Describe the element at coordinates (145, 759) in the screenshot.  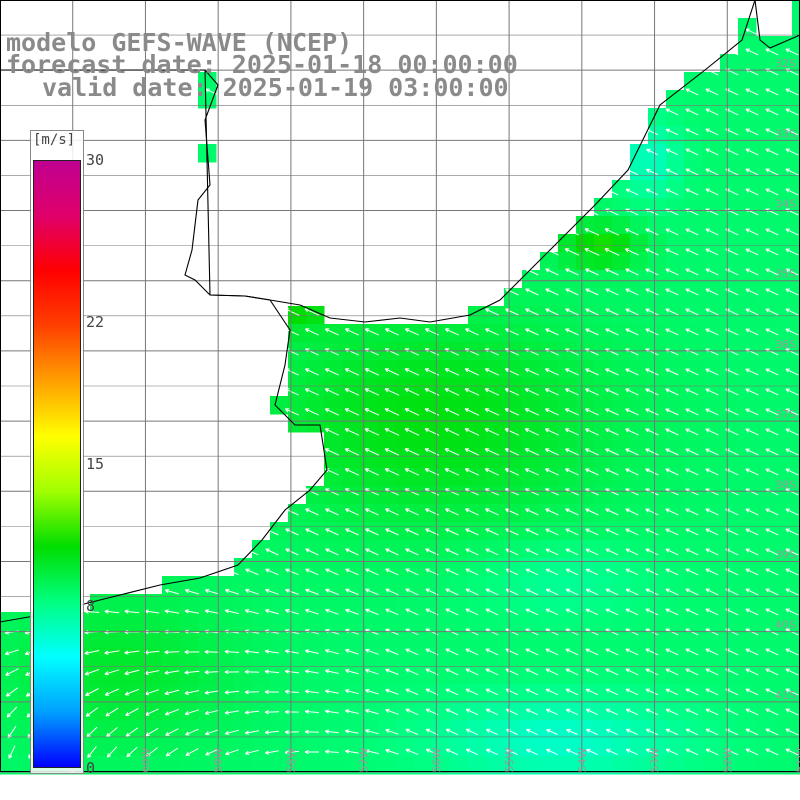
I see `lon-label: 60W` at that location.